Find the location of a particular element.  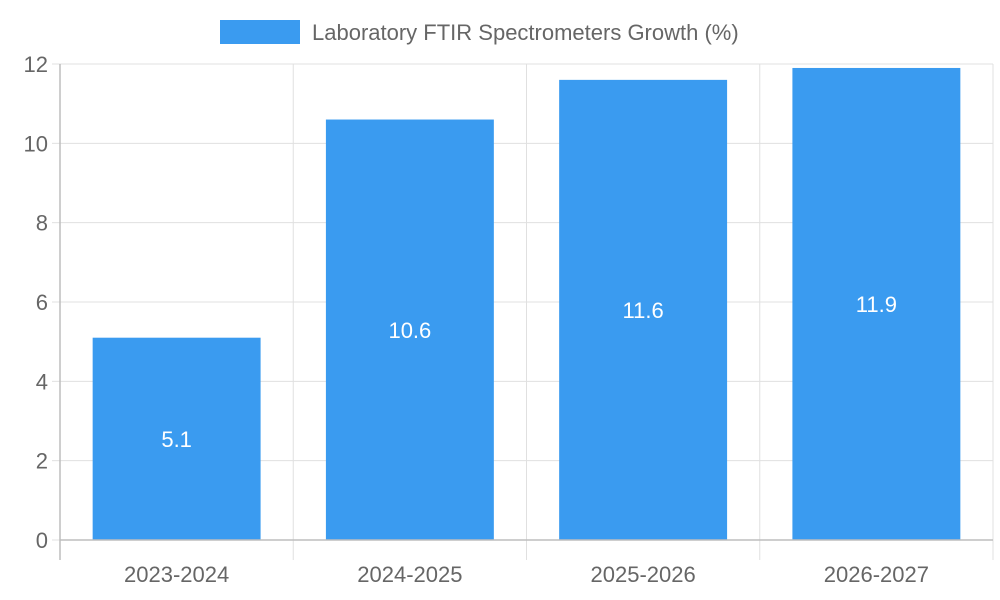

bar-value-label: 5.1 is located at coordinates (176, 439).